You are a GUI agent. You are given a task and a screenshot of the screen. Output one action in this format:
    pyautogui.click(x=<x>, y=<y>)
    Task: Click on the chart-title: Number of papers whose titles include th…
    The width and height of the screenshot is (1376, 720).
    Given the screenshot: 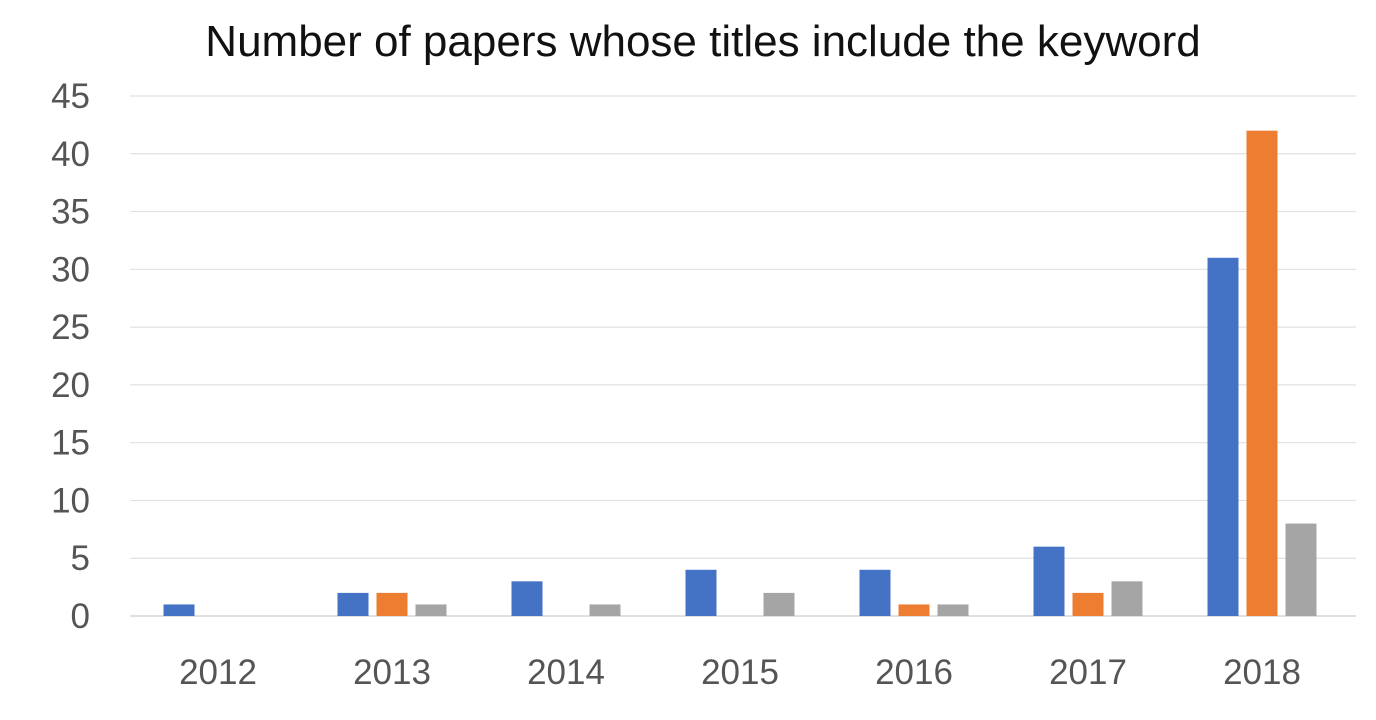 What is the action you would take?
    pyautogui.click(x=702, y=41)
    